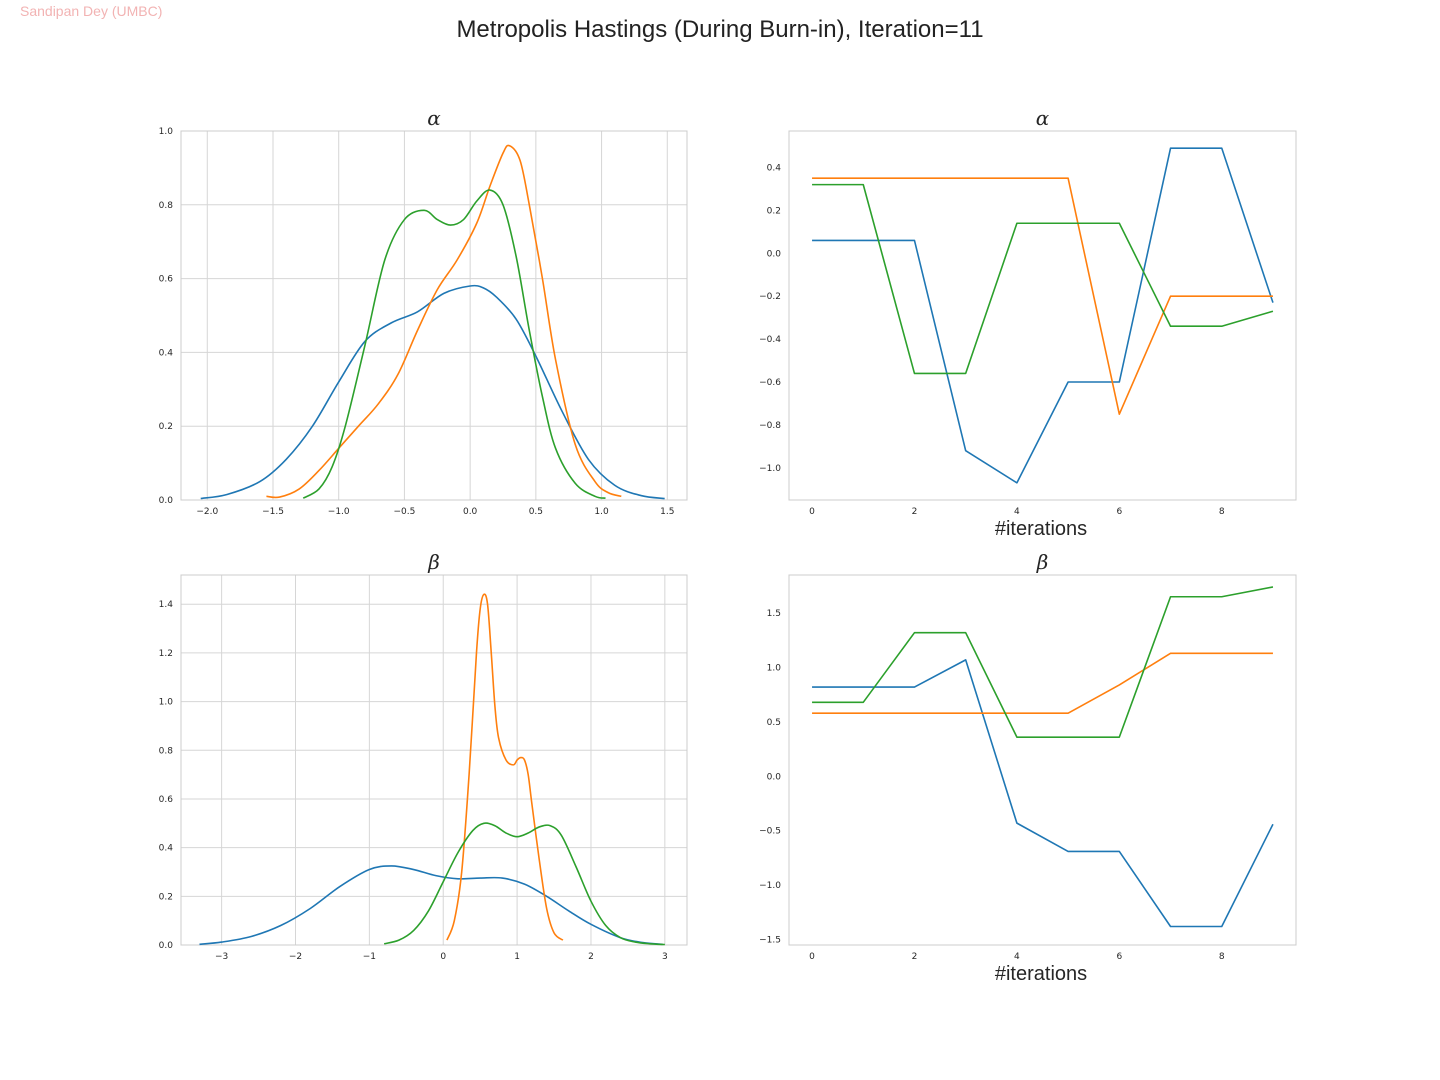 The height and width of the screenshot is (1080, 1440). Describe the element at coordinates (770, 383) in the screenshot. I see `trace-alpha-ytick-label: −0.6` at that location.